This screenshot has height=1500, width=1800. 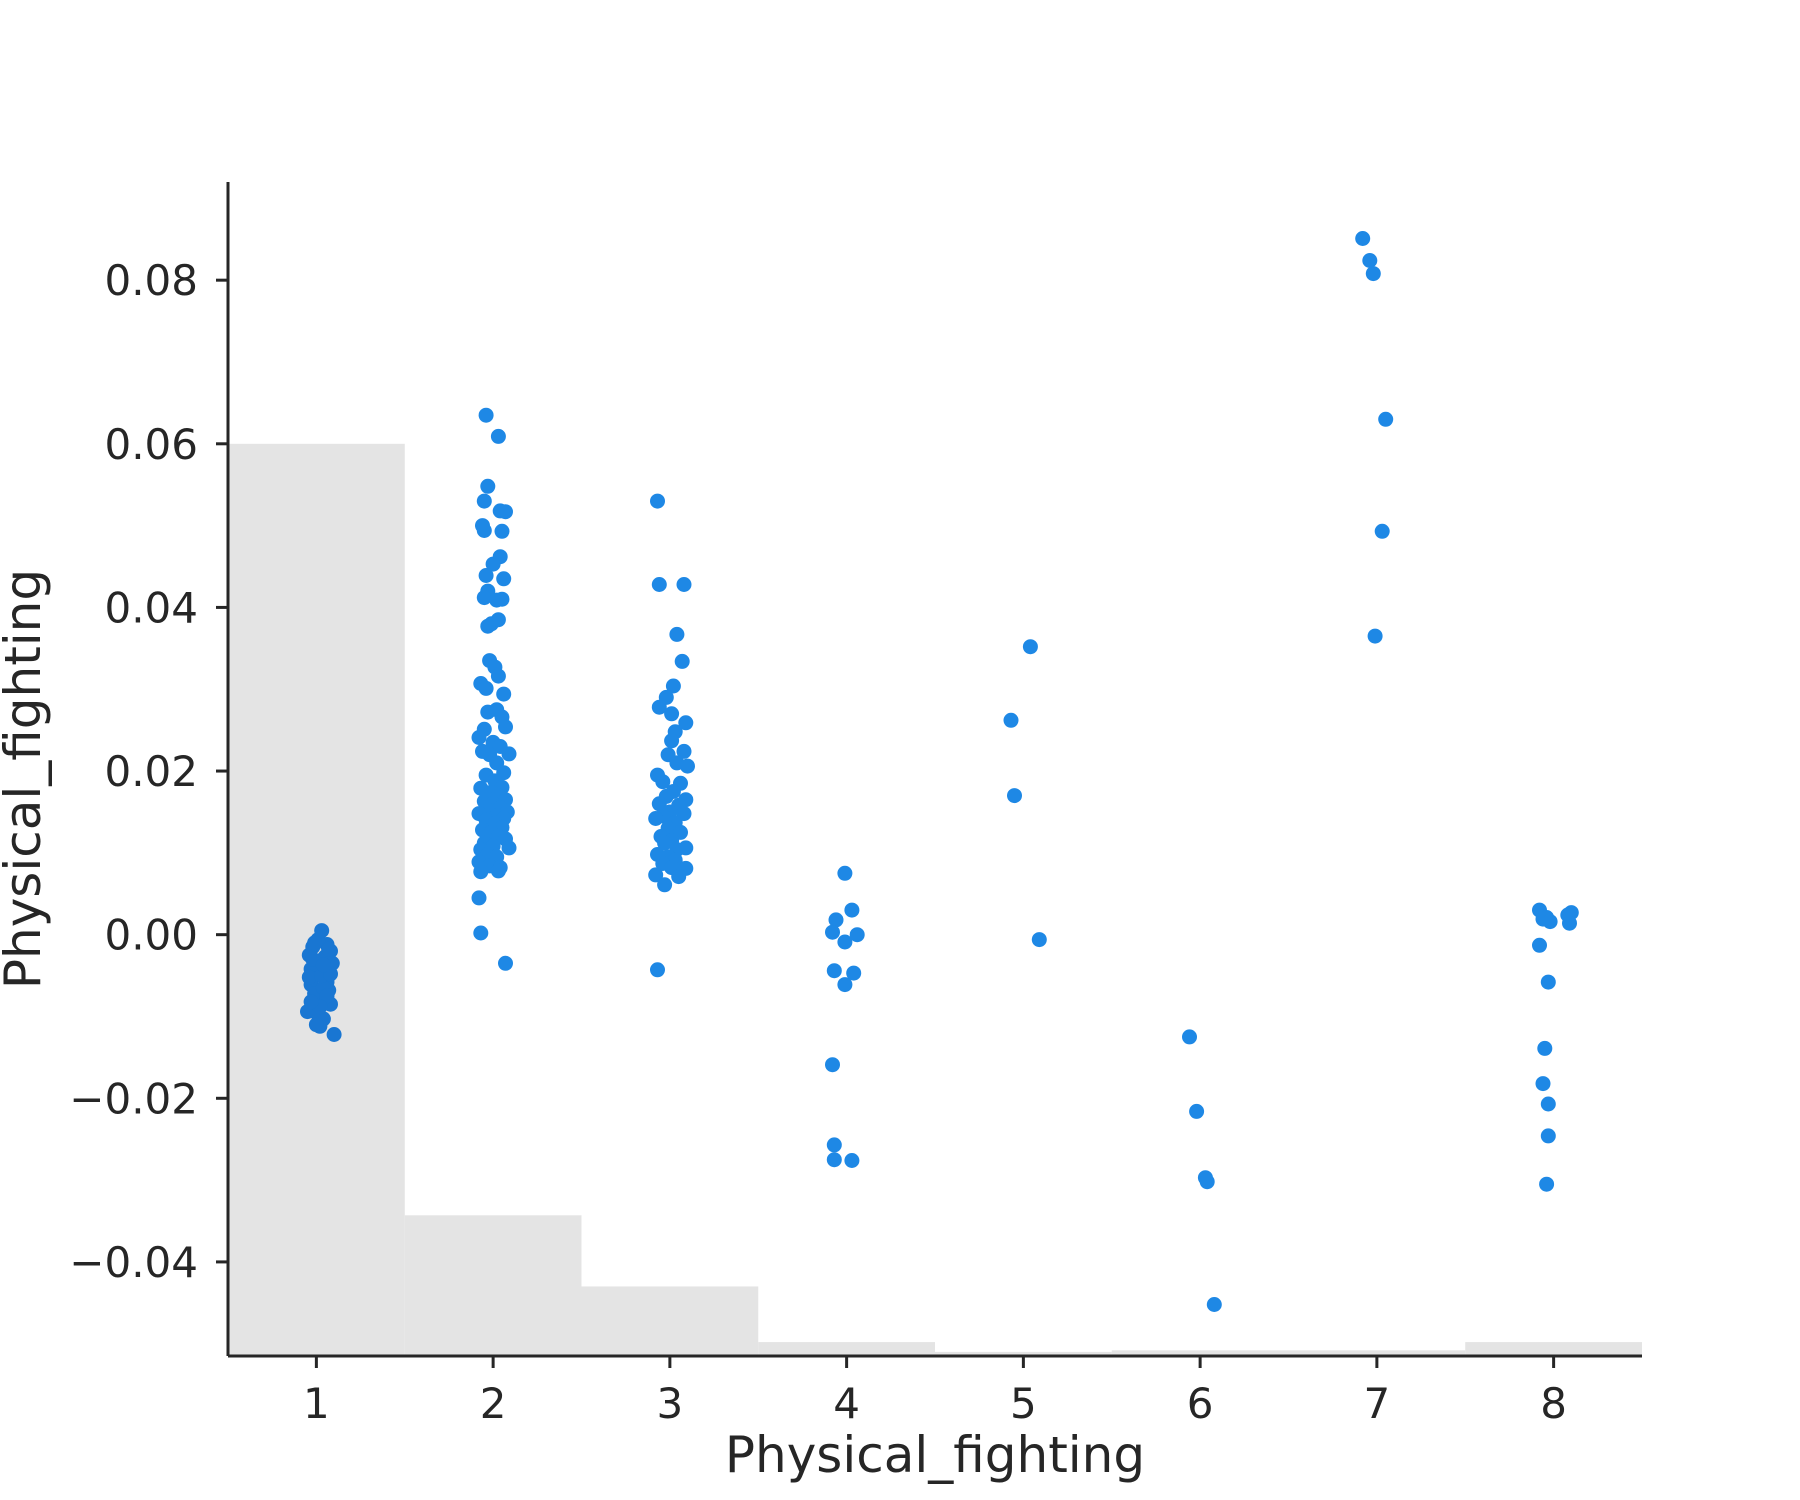 What do you see at coordinates (133, 1262) in the screenshot?
I see `y-tick-label: −0.04` at bounding box center [133, 1262].